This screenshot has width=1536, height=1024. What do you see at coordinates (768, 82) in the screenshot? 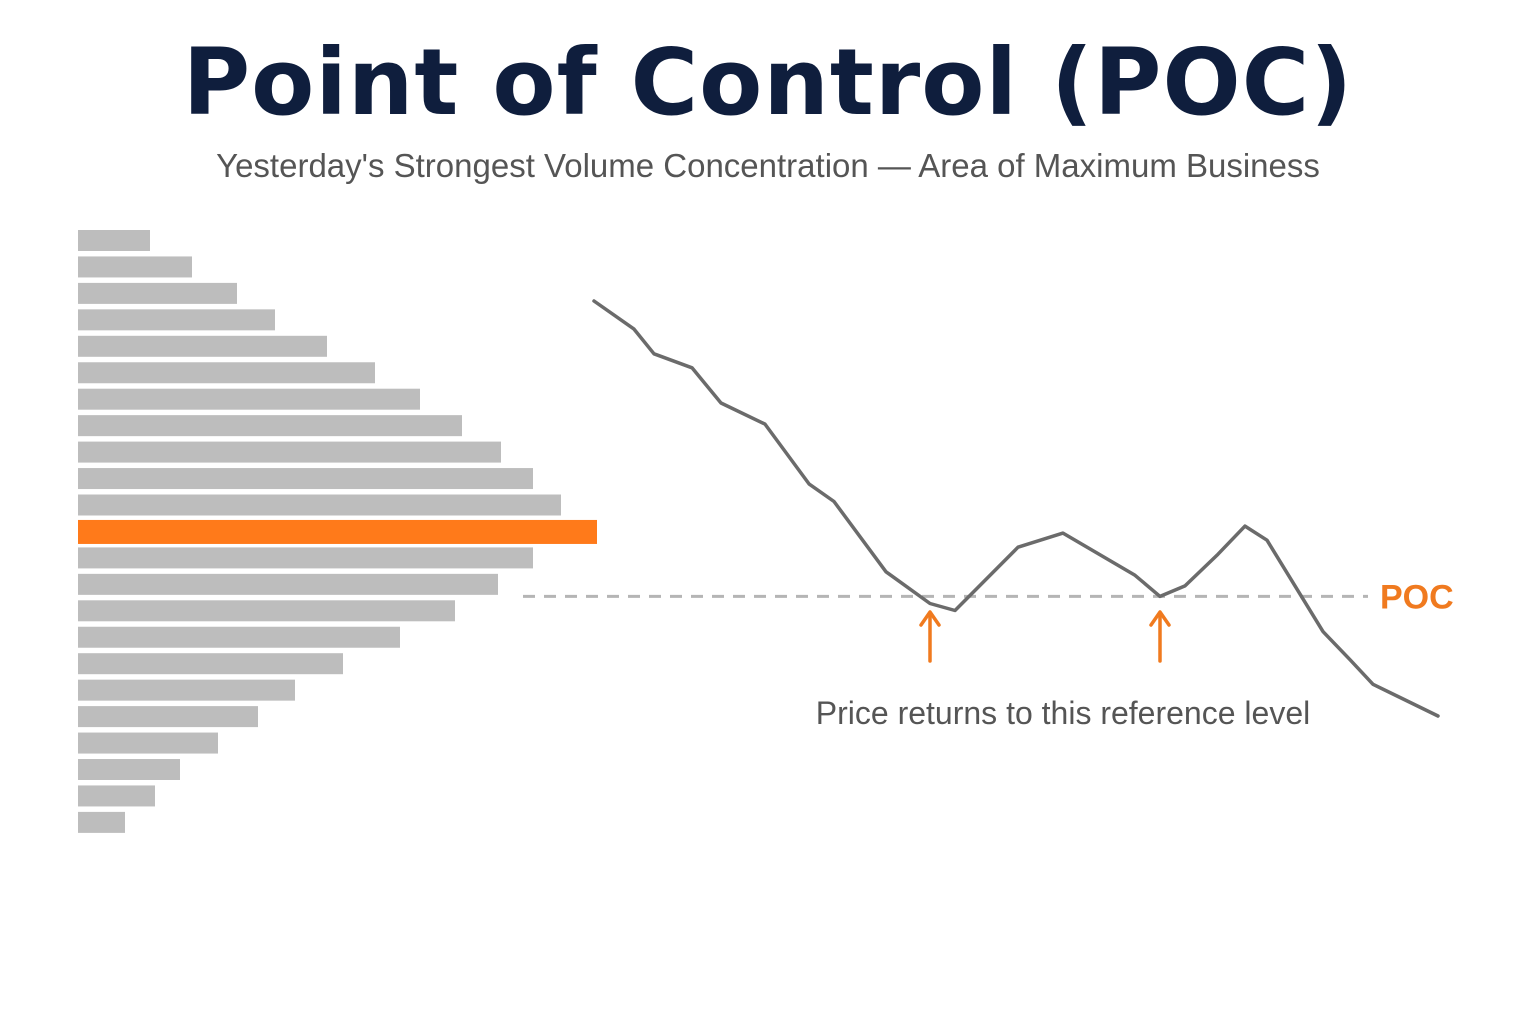
I see `page-title: Point of Control (POC)` at bounding box center [768, 82].